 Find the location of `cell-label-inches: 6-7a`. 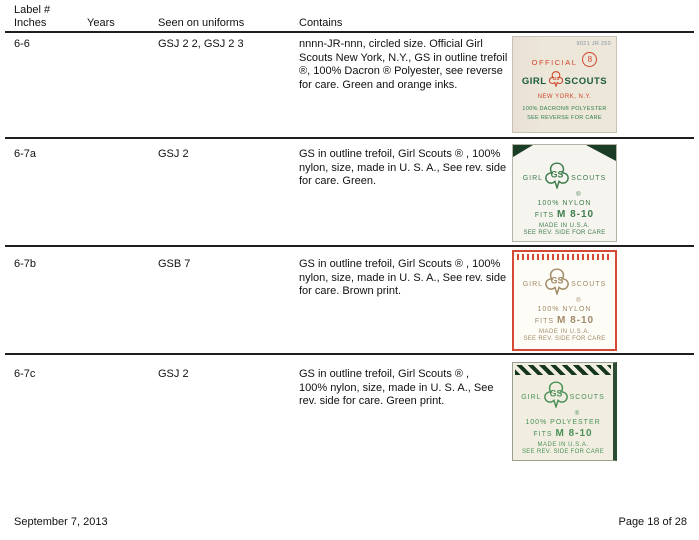

cell-label-inches: 6-7a is located at coordinates (25, 154).